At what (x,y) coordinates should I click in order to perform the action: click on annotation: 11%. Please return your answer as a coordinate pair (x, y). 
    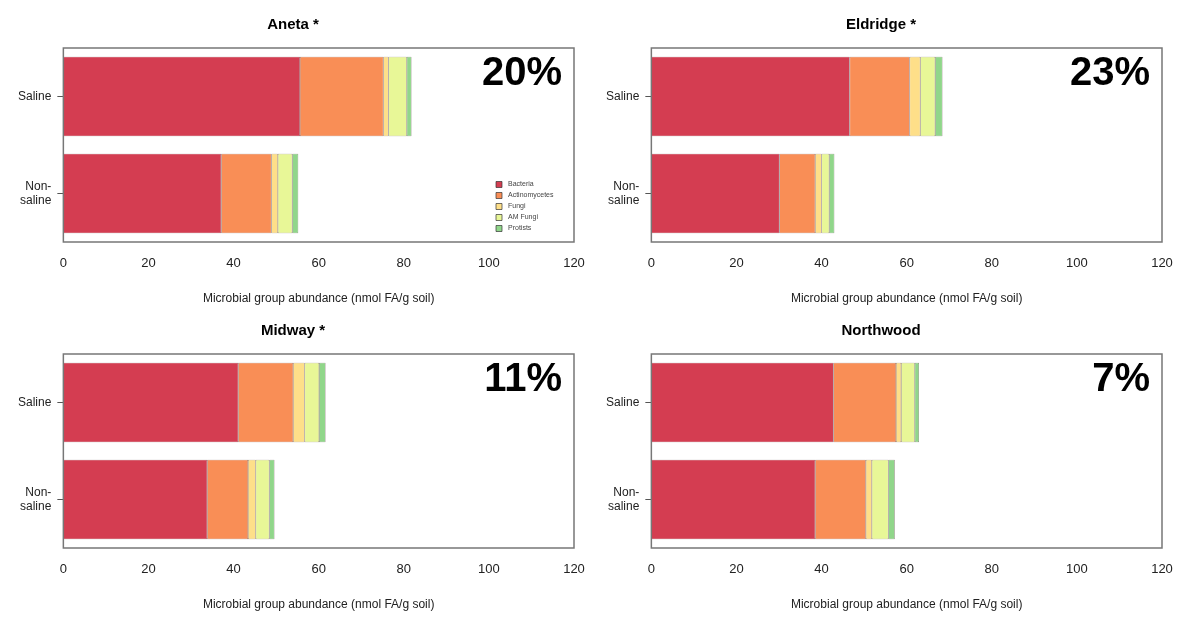
    Looking at the image, I should click on (523, 377).